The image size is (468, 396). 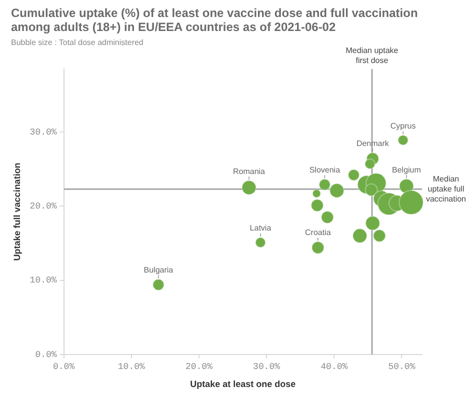 I want to click on y-tick-label: 0.0%, so click(x=46, y=355).